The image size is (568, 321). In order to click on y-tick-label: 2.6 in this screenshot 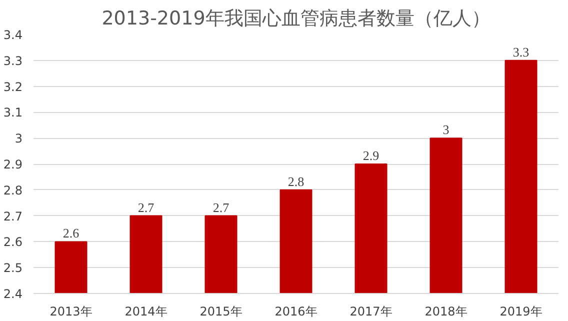, I will do `click(13, 242)`.